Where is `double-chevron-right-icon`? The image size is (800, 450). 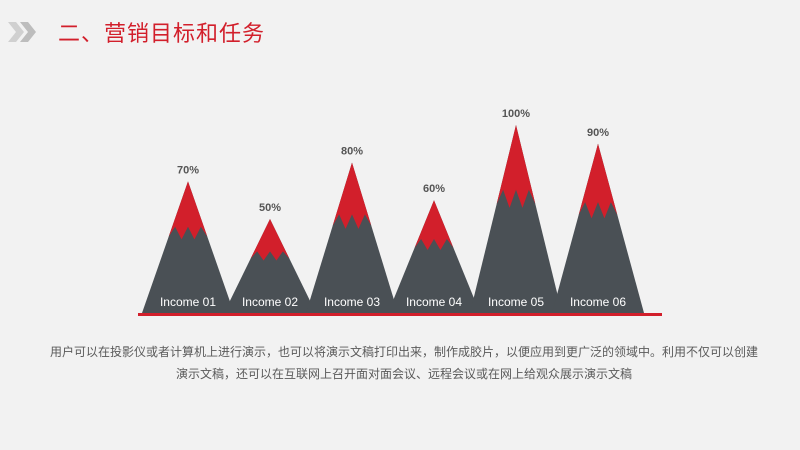
double-chevron-right-icon is located at coordinates (26, 32).